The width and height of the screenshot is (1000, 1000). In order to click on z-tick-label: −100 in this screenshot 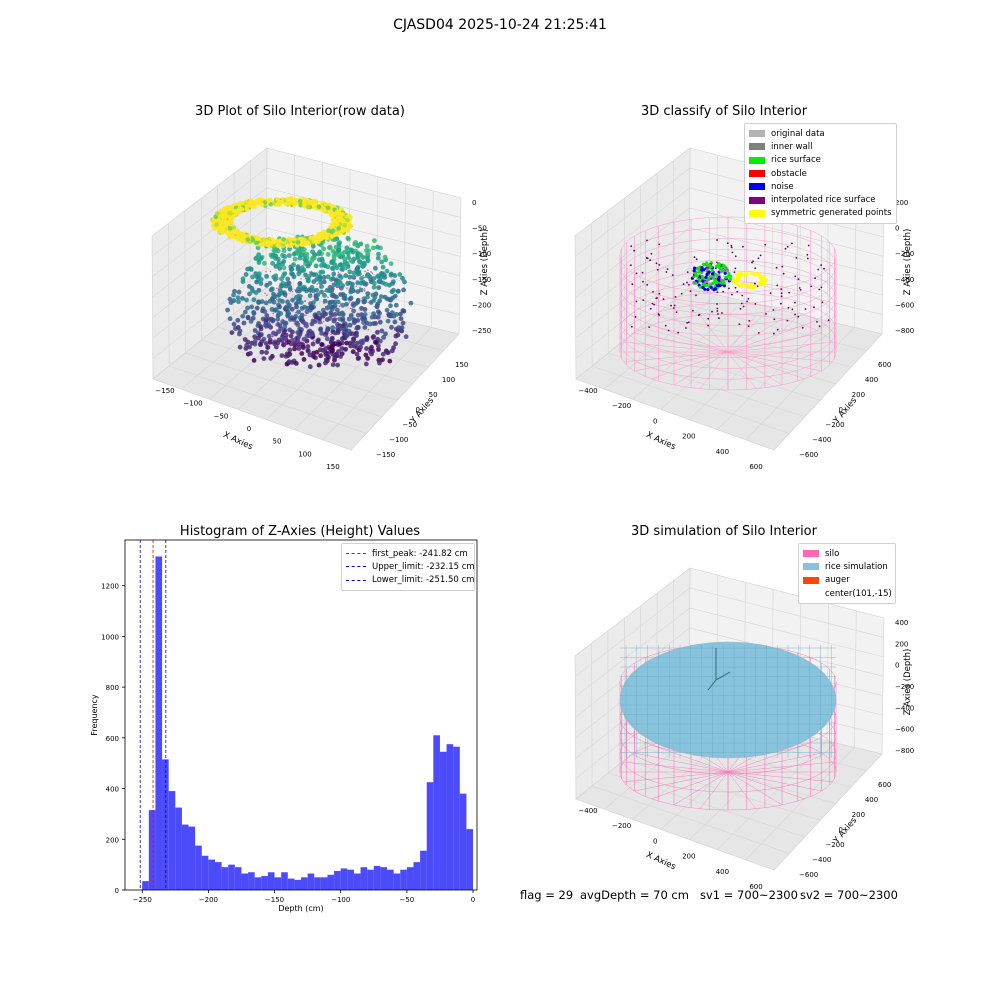, I will do `click(481, 254)`.